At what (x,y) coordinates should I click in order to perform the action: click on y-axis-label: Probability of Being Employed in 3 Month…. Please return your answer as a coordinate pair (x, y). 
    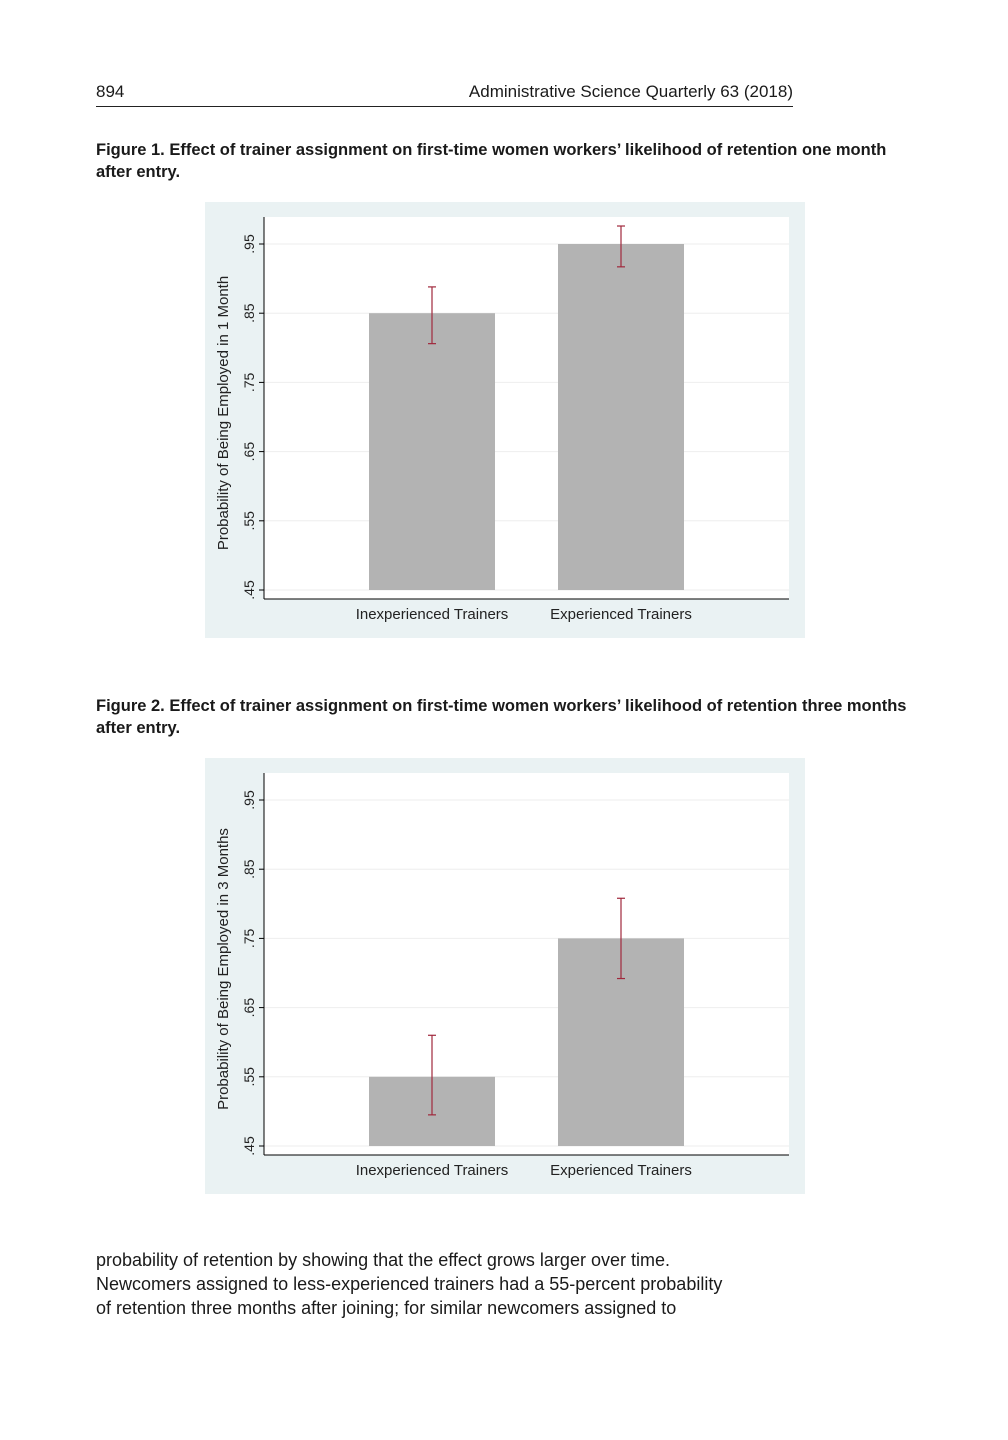
    Looking at the image, I should click on (223, 969).